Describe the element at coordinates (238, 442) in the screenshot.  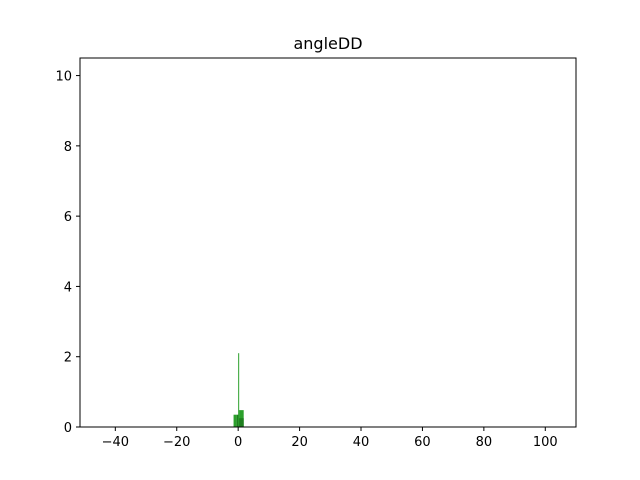
I see `x-tick-label: 0` at that location.